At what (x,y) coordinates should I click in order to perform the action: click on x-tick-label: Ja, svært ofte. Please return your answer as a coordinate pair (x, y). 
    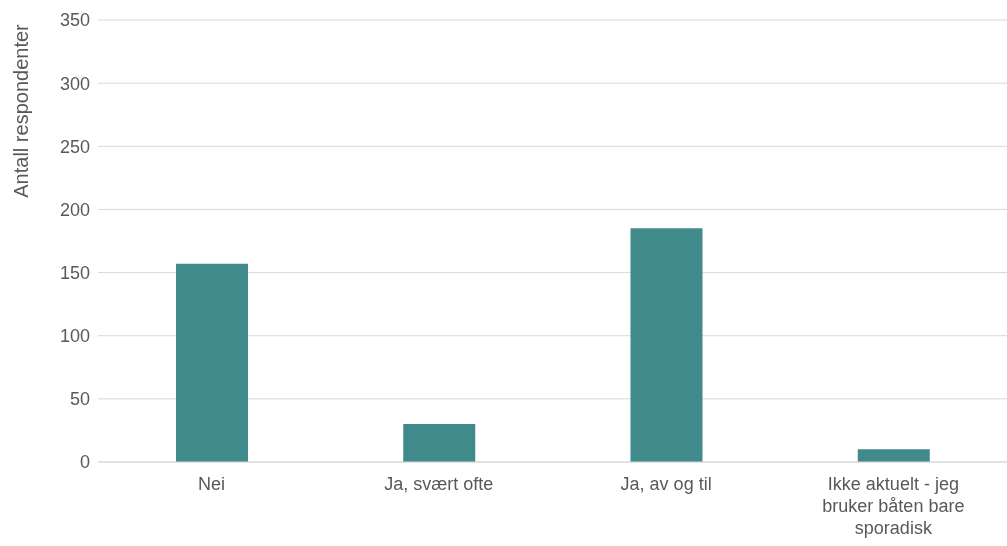
    Looking at the image, I should click on (439, 484).